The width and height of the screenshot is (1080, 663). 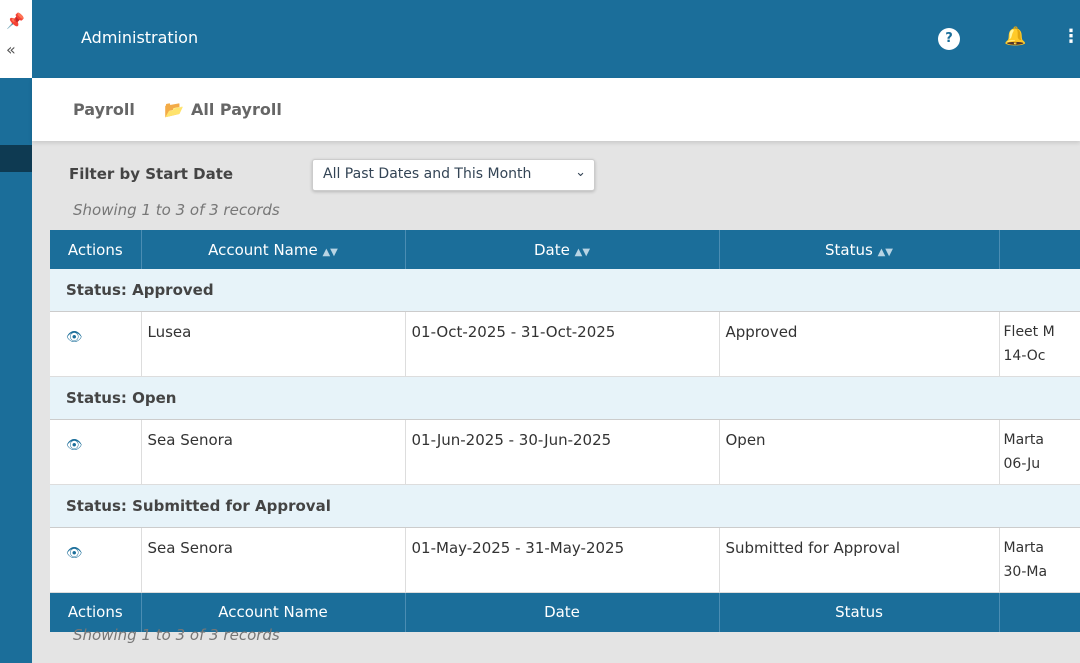 I want to click on group-label: Status: Submitted for Approval, so click(x=565, y=506).